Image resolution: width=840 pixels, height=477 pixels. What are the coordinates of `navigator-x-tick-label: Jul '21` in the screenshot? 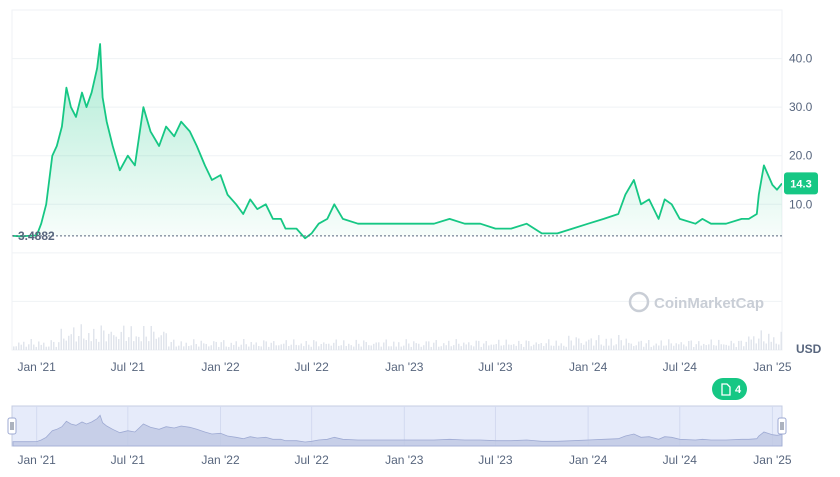 It's located at (128, 460).